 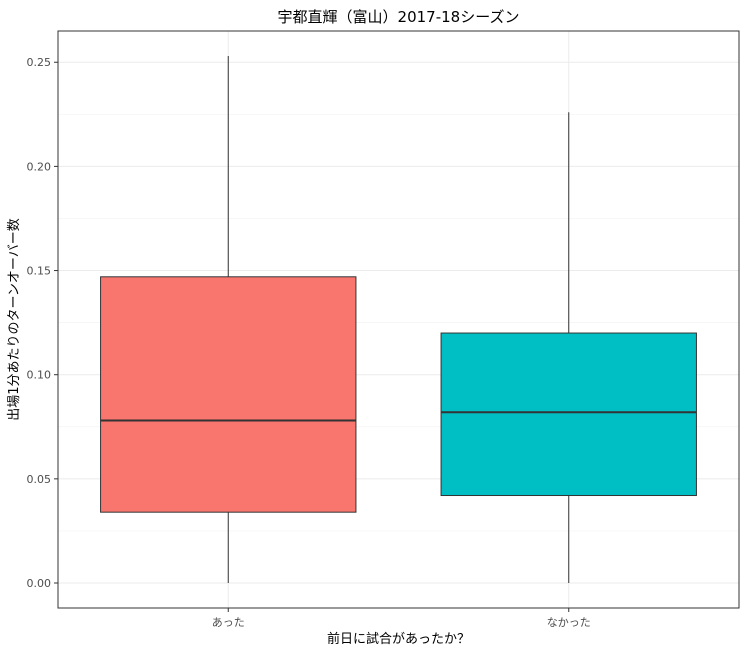 What do you see at coordinates (14, 319) in the screenshot?
I see `y-axis-title: 出場1分あたりのターンオーバー数` at bounding box center [14, 319].